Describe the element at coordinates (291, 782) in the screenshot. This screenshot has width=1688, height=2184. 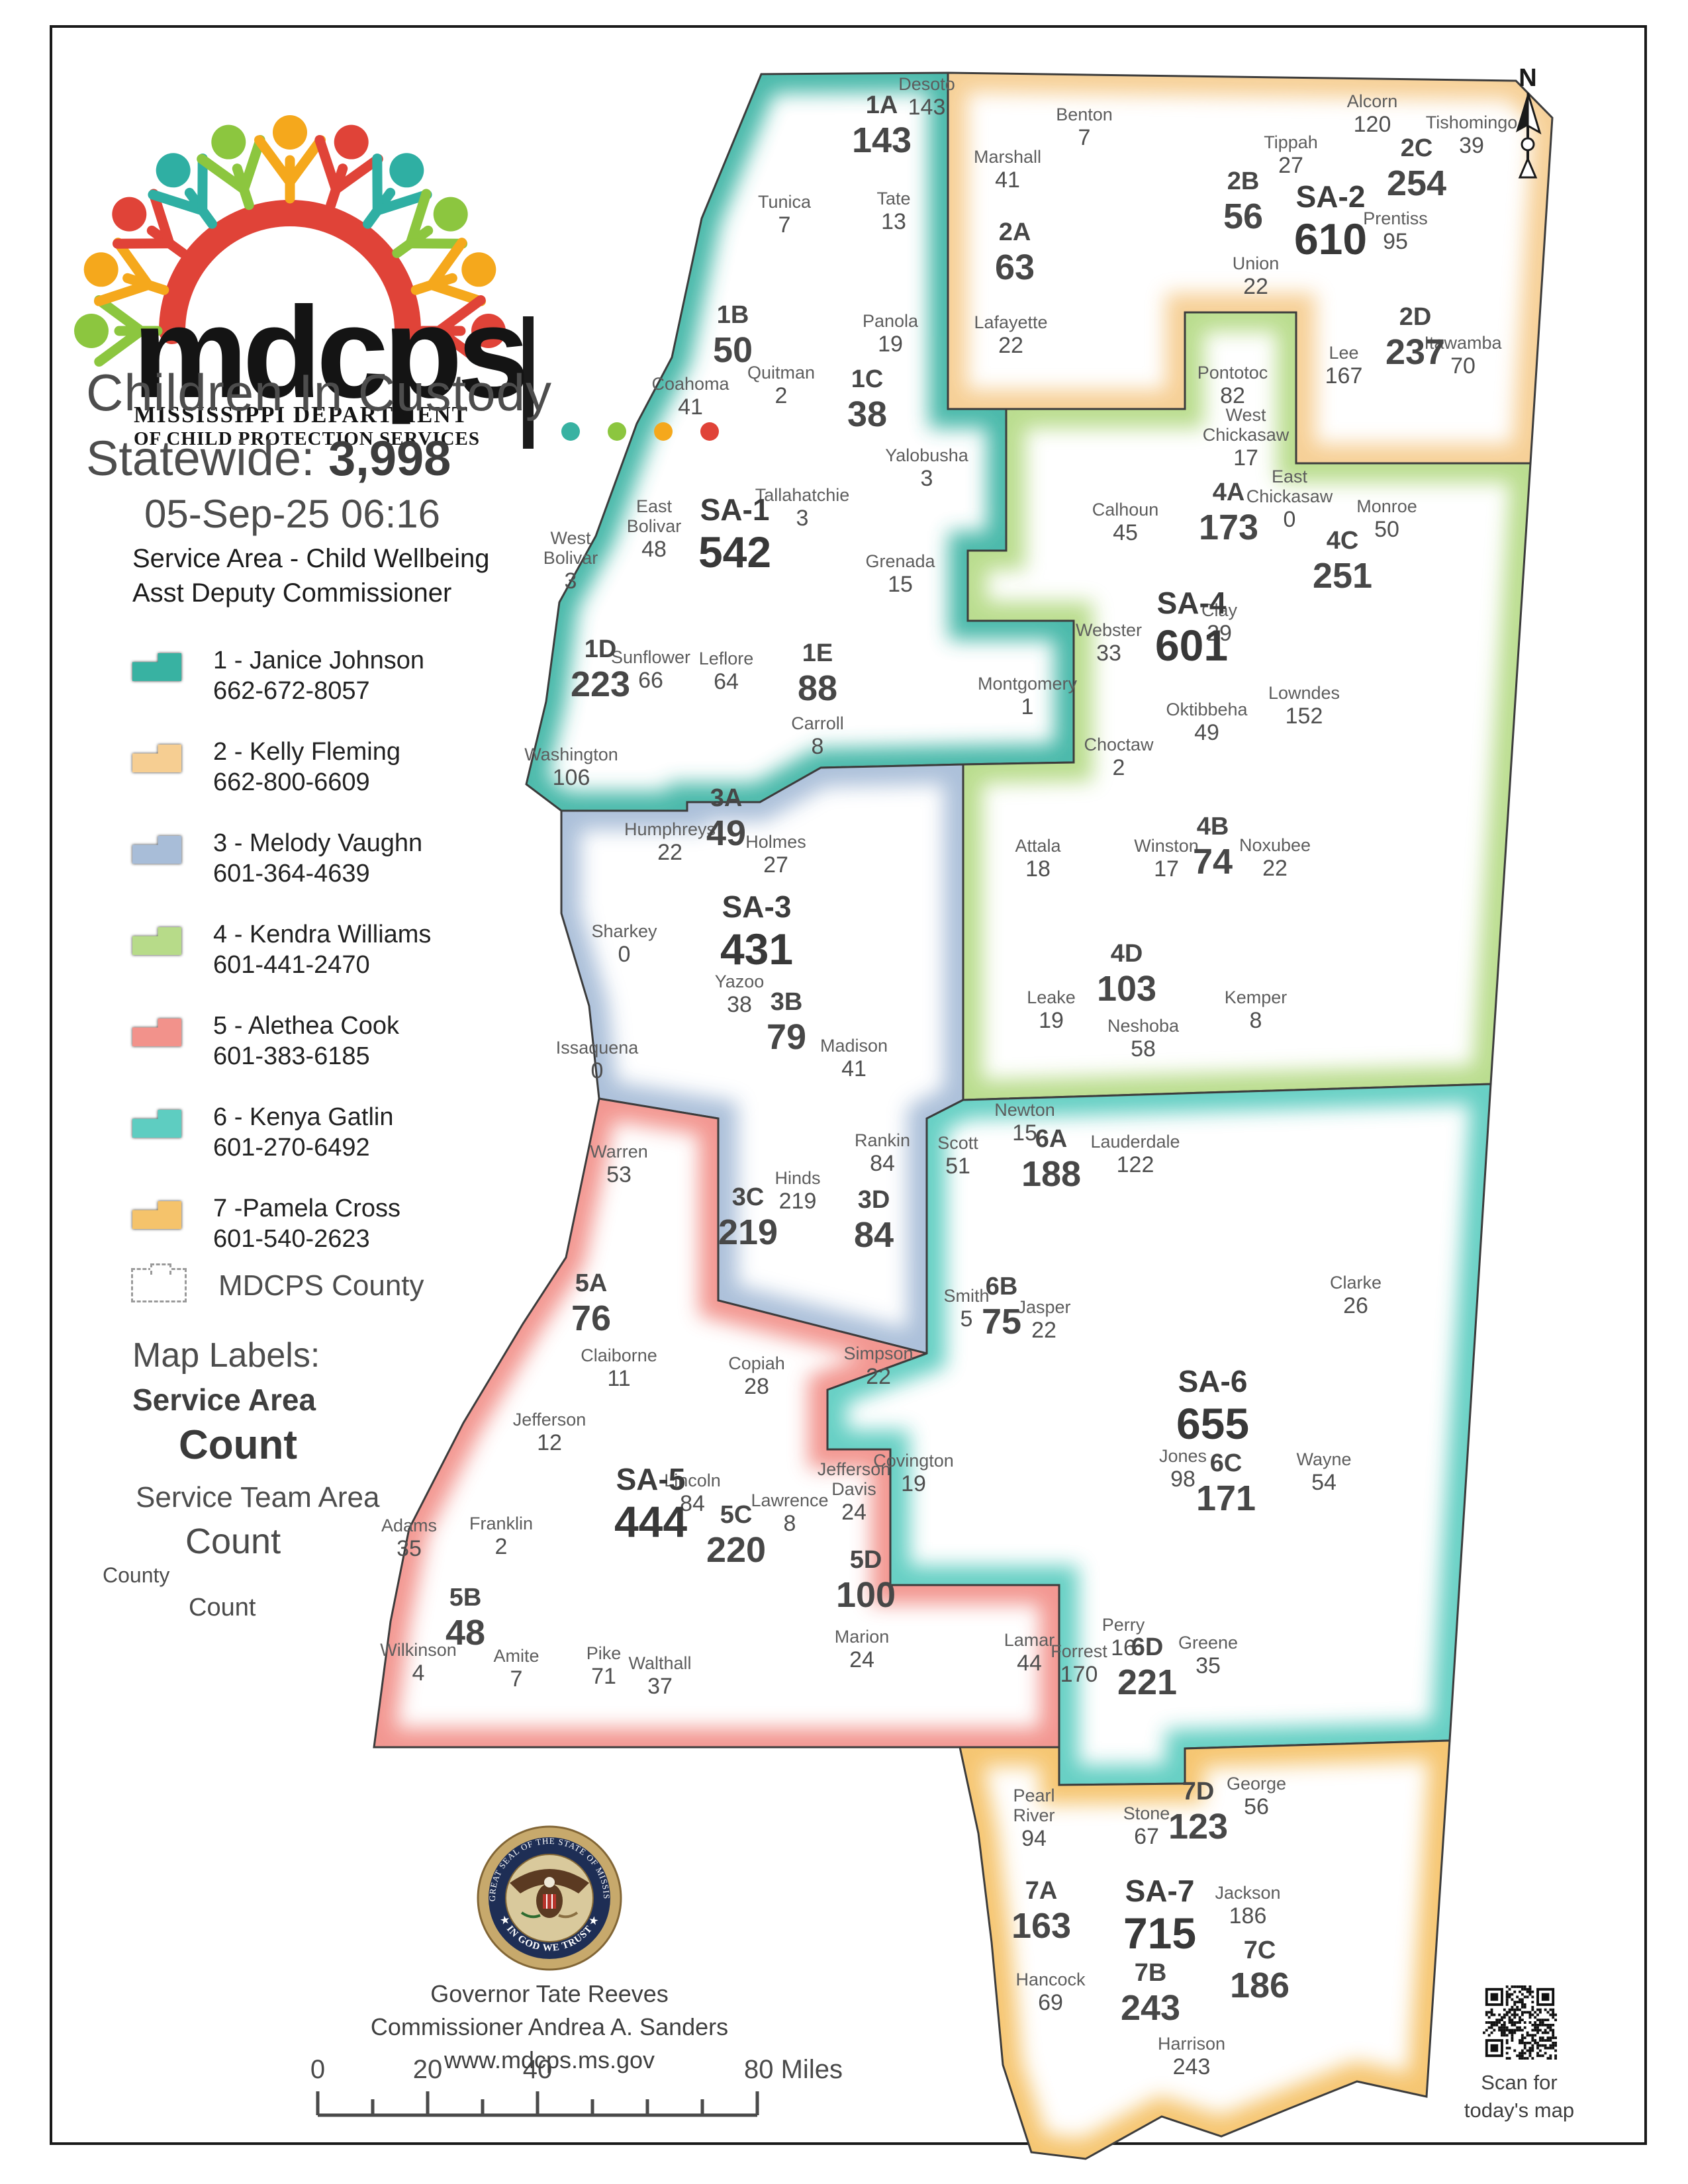
I see `legend-item-phone: 662-800-6609` at that location.